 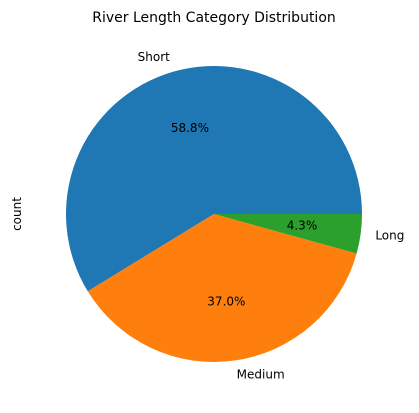 I want to click on y-axis-label: count, so click(x=17, y=214).